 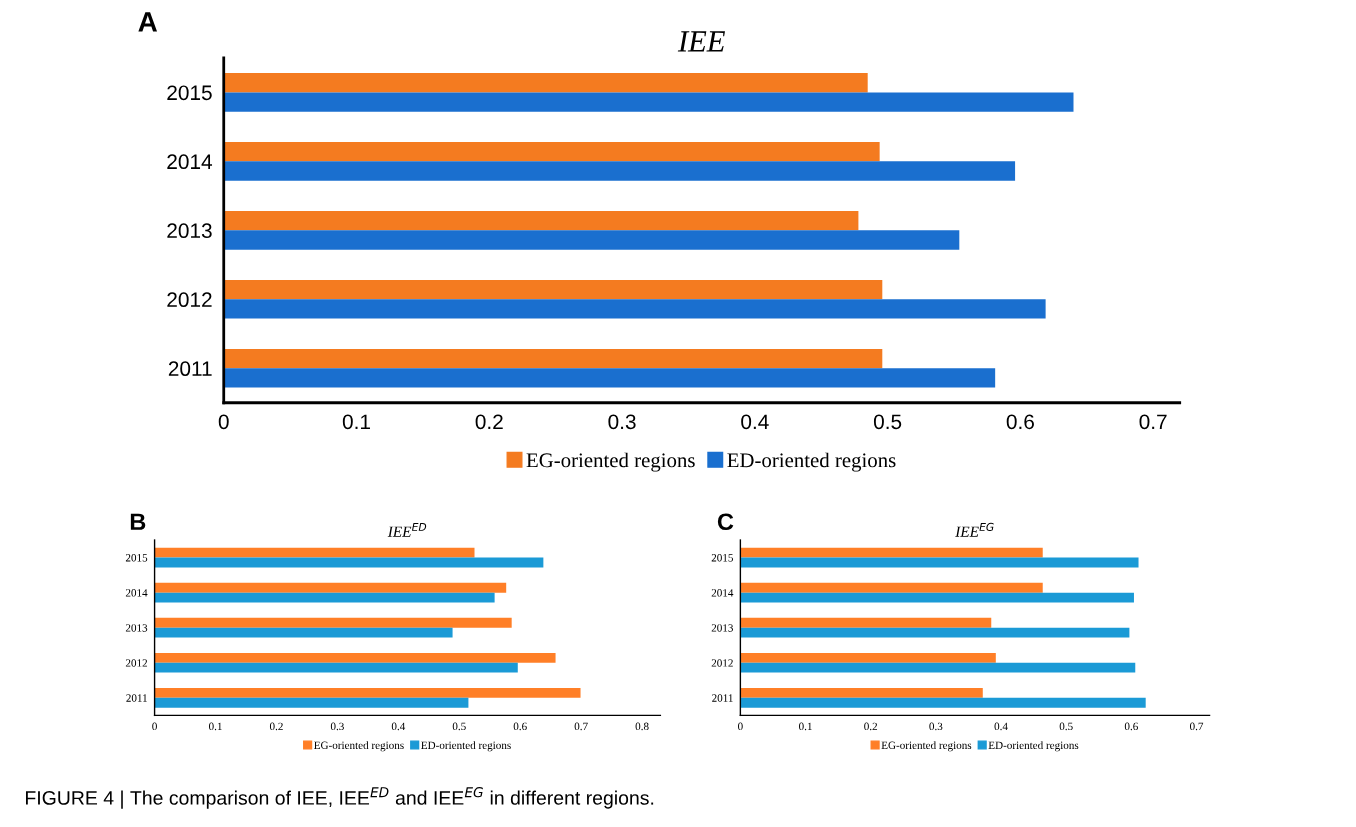 What do you see at coordinates (725, 522) in the screenshot?
I see `text: C` at bounding box center [725, 522].